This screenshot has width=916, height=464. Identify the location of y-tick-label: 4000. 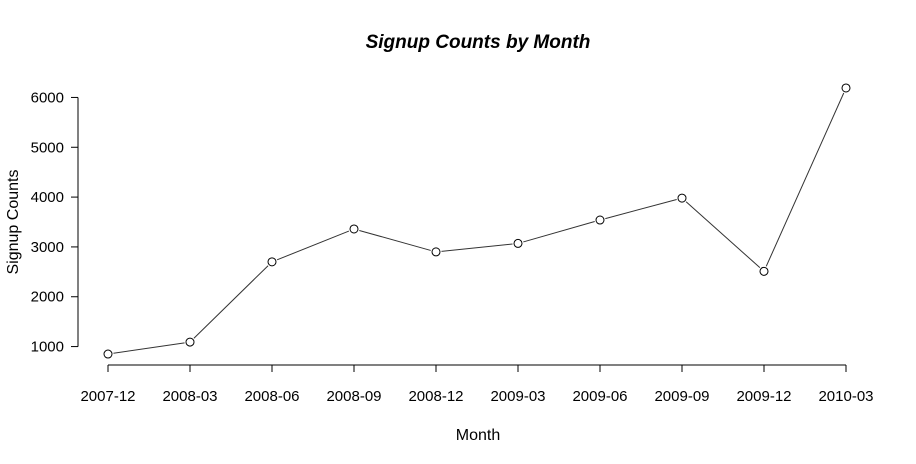
(47, 197).